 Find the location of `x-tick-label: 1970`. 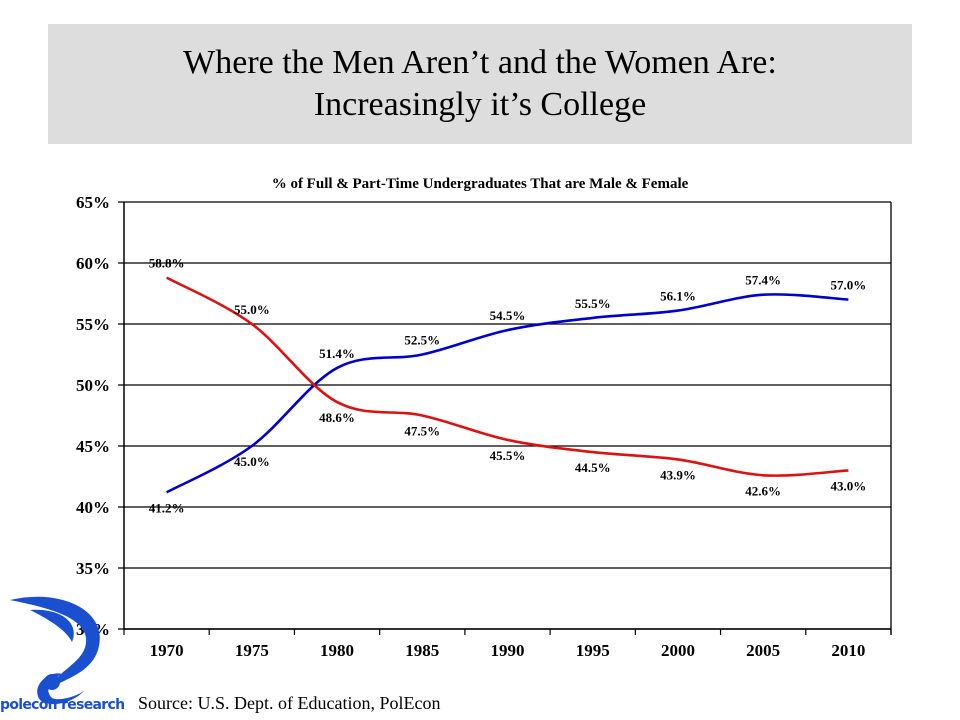

x-tick-label: 1970 is located at coordinates (167, 650).